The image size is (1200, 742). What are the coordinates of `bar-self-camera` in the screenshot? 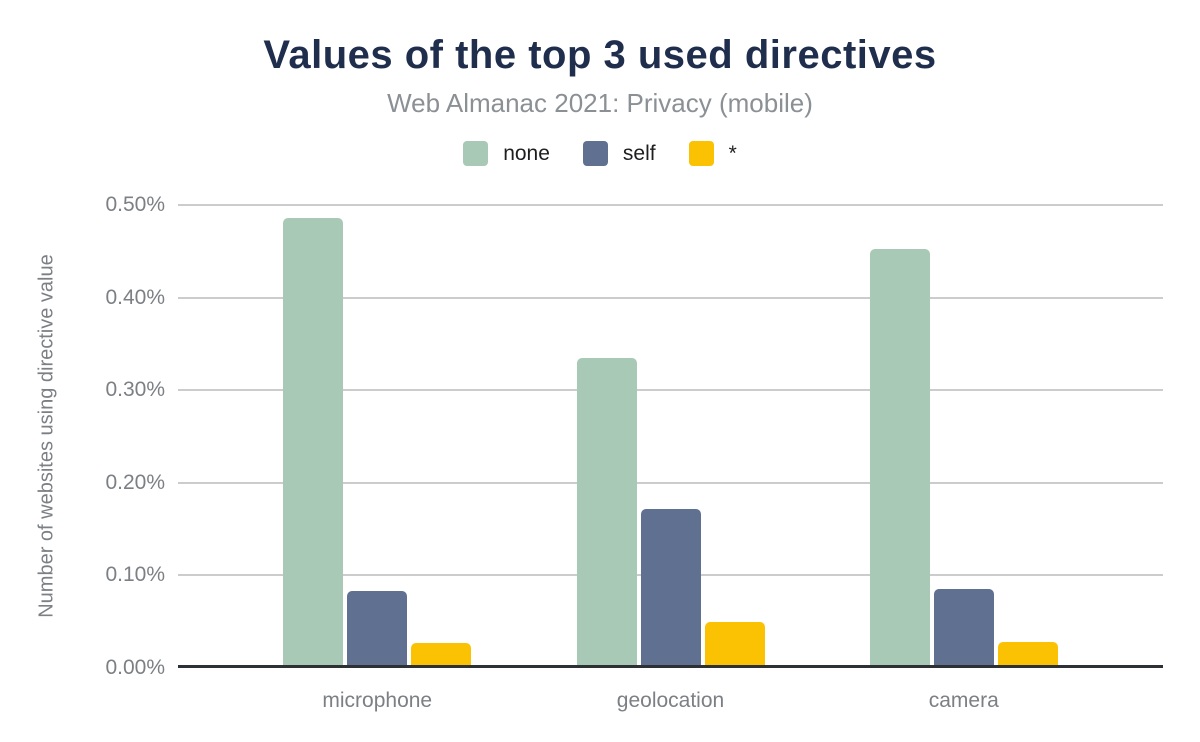 It's located at (963, 628).